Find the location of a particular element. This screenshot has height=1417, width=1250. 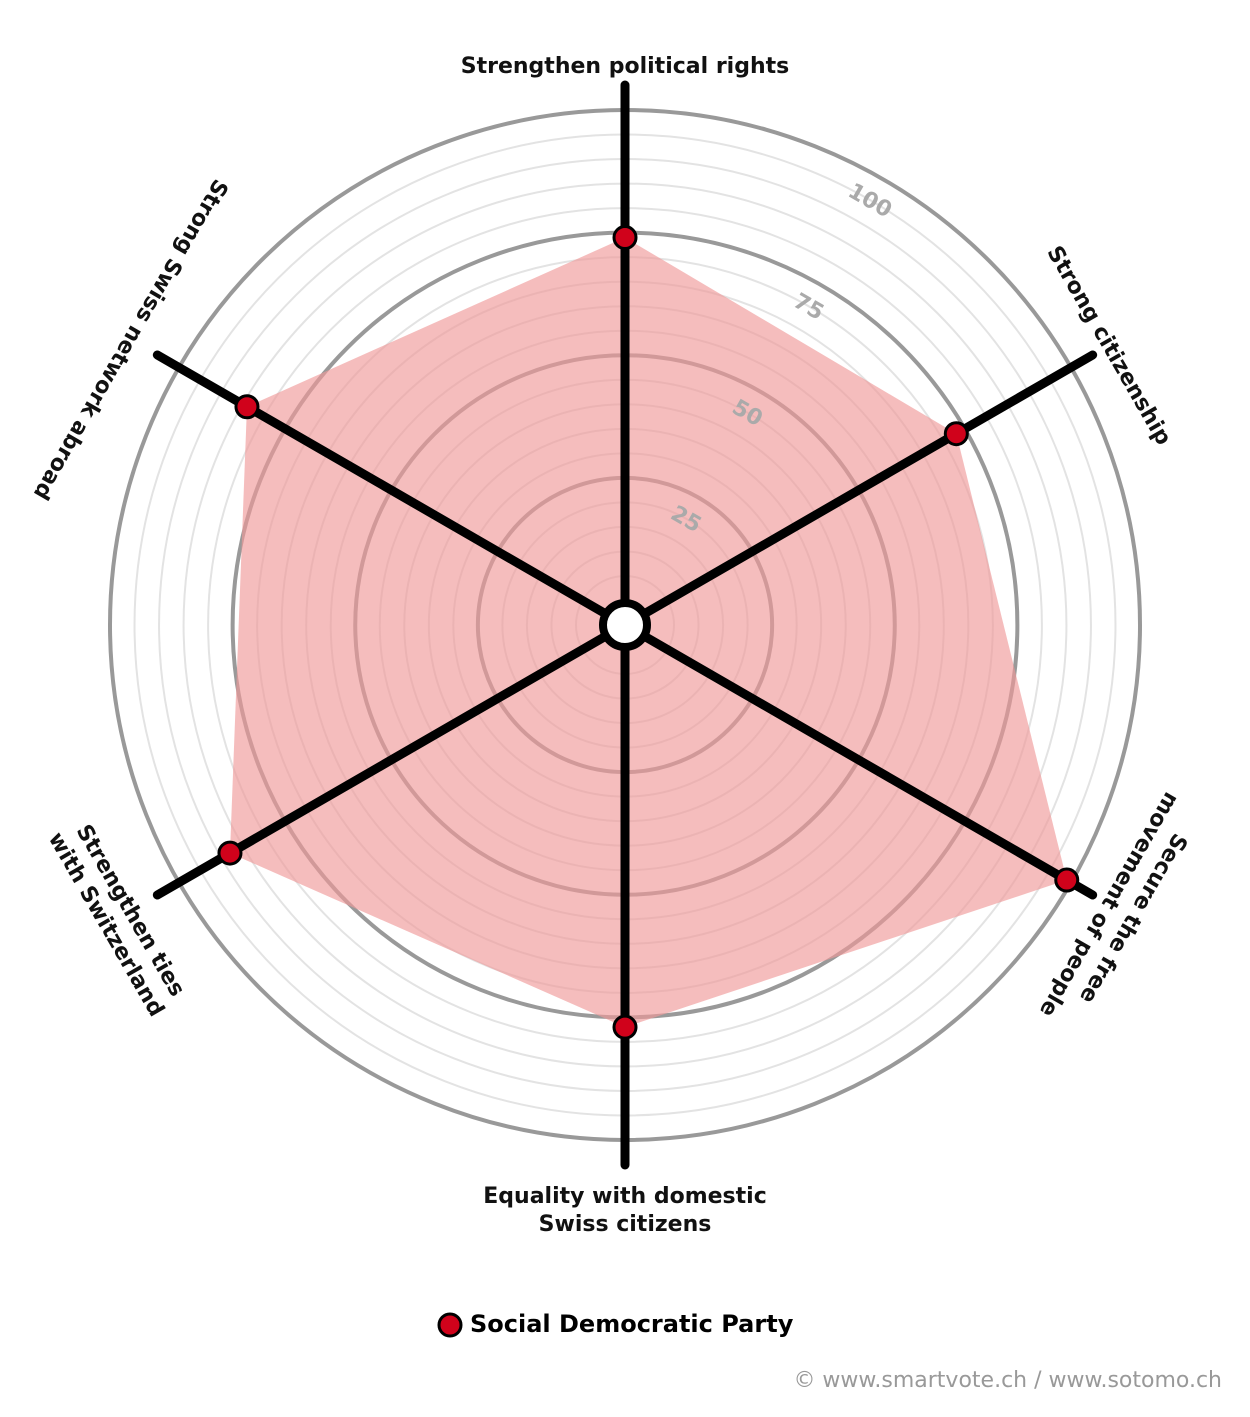

axis-label: Strong Swiss network abroad is located at coordinates (130, 339).